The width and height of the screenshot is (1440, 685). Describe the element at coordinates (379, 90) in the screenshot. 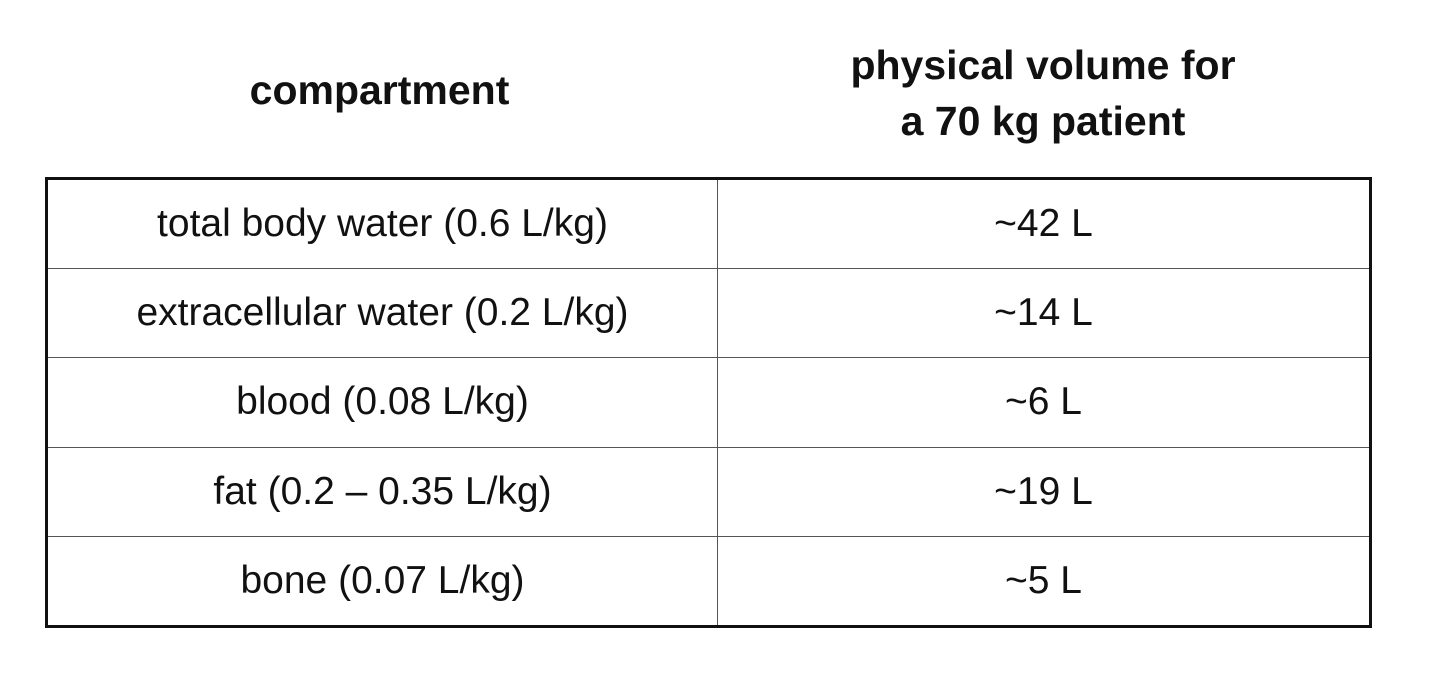

I see `column-header: compartment` at that location.